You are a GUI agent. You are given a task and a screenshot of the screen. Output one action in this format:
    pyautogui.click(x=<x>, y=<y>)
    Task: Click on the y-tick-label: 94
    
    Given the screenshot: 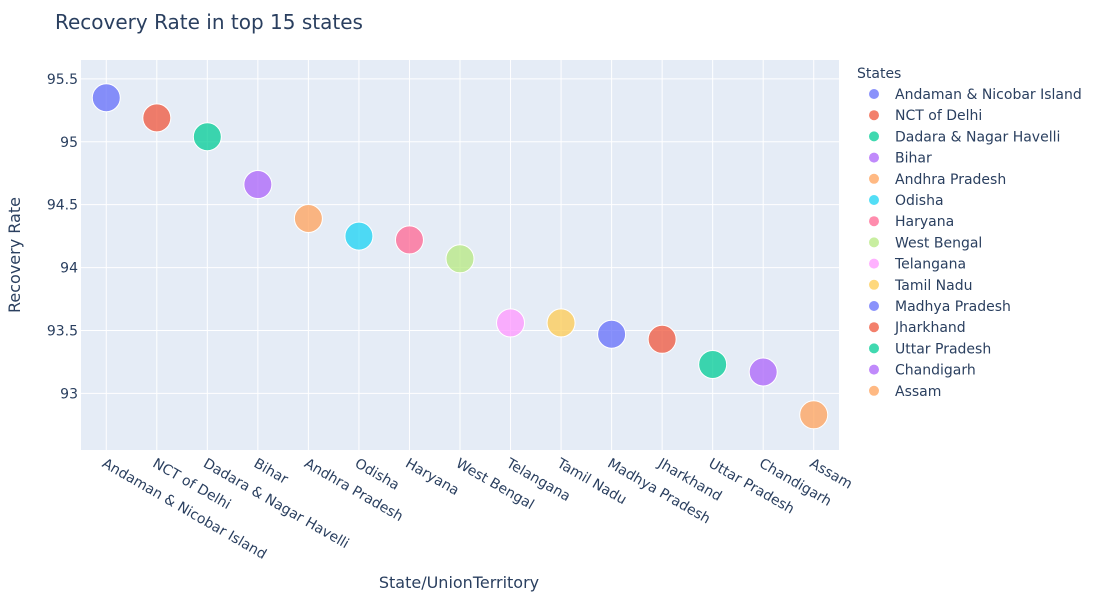 What is the action you would take?
    pyautogui.click(x=69, y=269)
    